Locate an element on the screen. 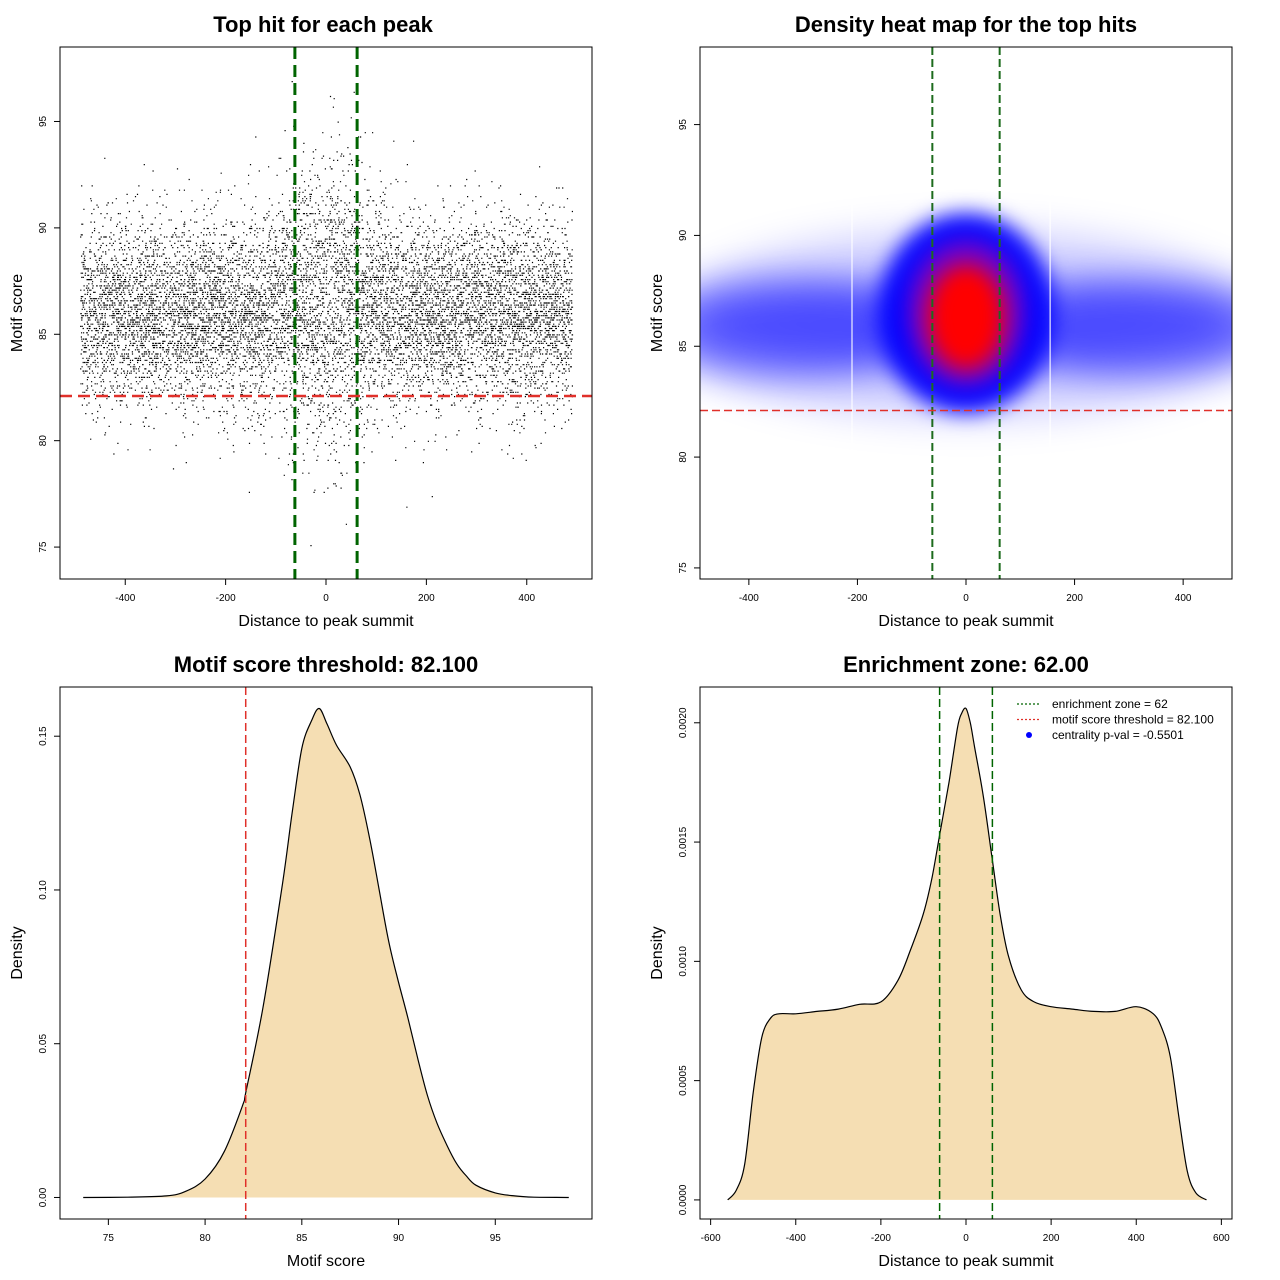  y-tick-label: 0.10 is located at coordinates (43, 890).